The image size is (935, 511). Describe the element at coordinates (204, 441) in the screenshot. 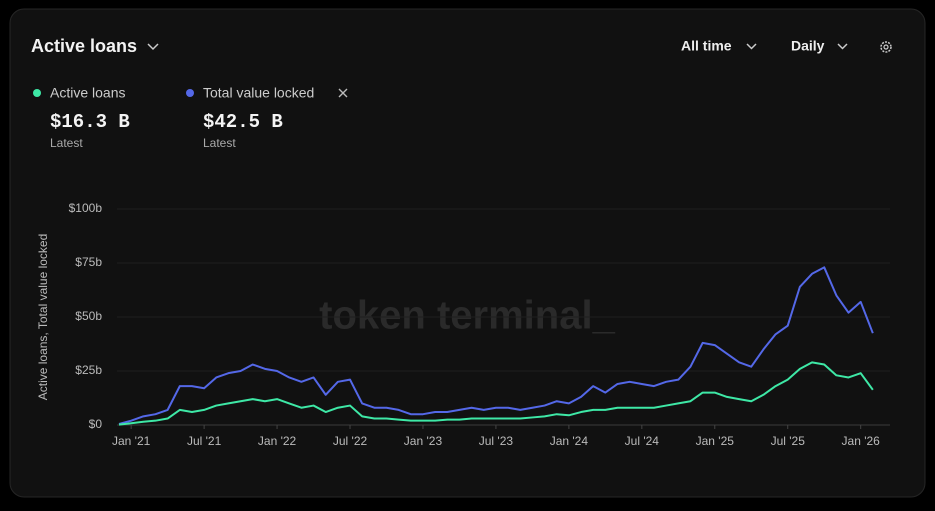

I see `x-tick-label: Jul '21` at that location.